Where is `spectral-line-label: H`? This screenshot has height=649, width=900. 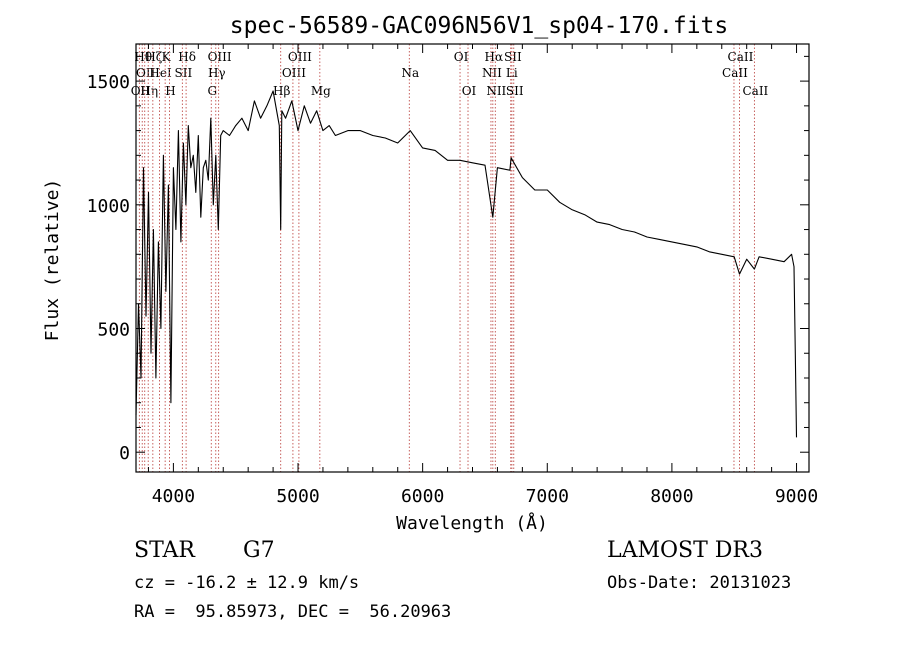 spectral-line-label: H is located at coordinates (170, 91).